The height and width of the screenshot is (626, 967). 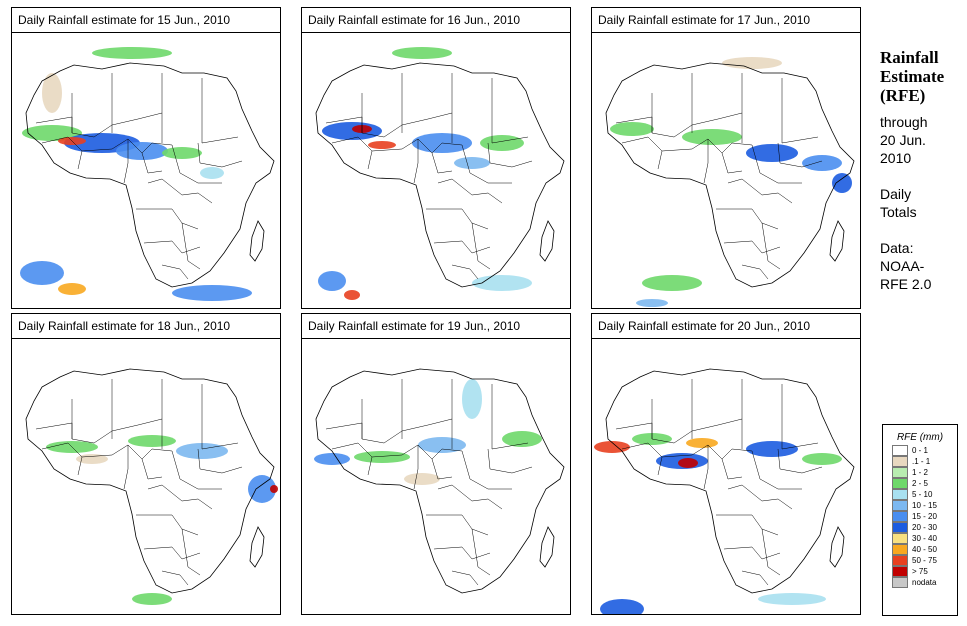 I want to click on legend-item: 1 - 2, so click(x=924, y=472).